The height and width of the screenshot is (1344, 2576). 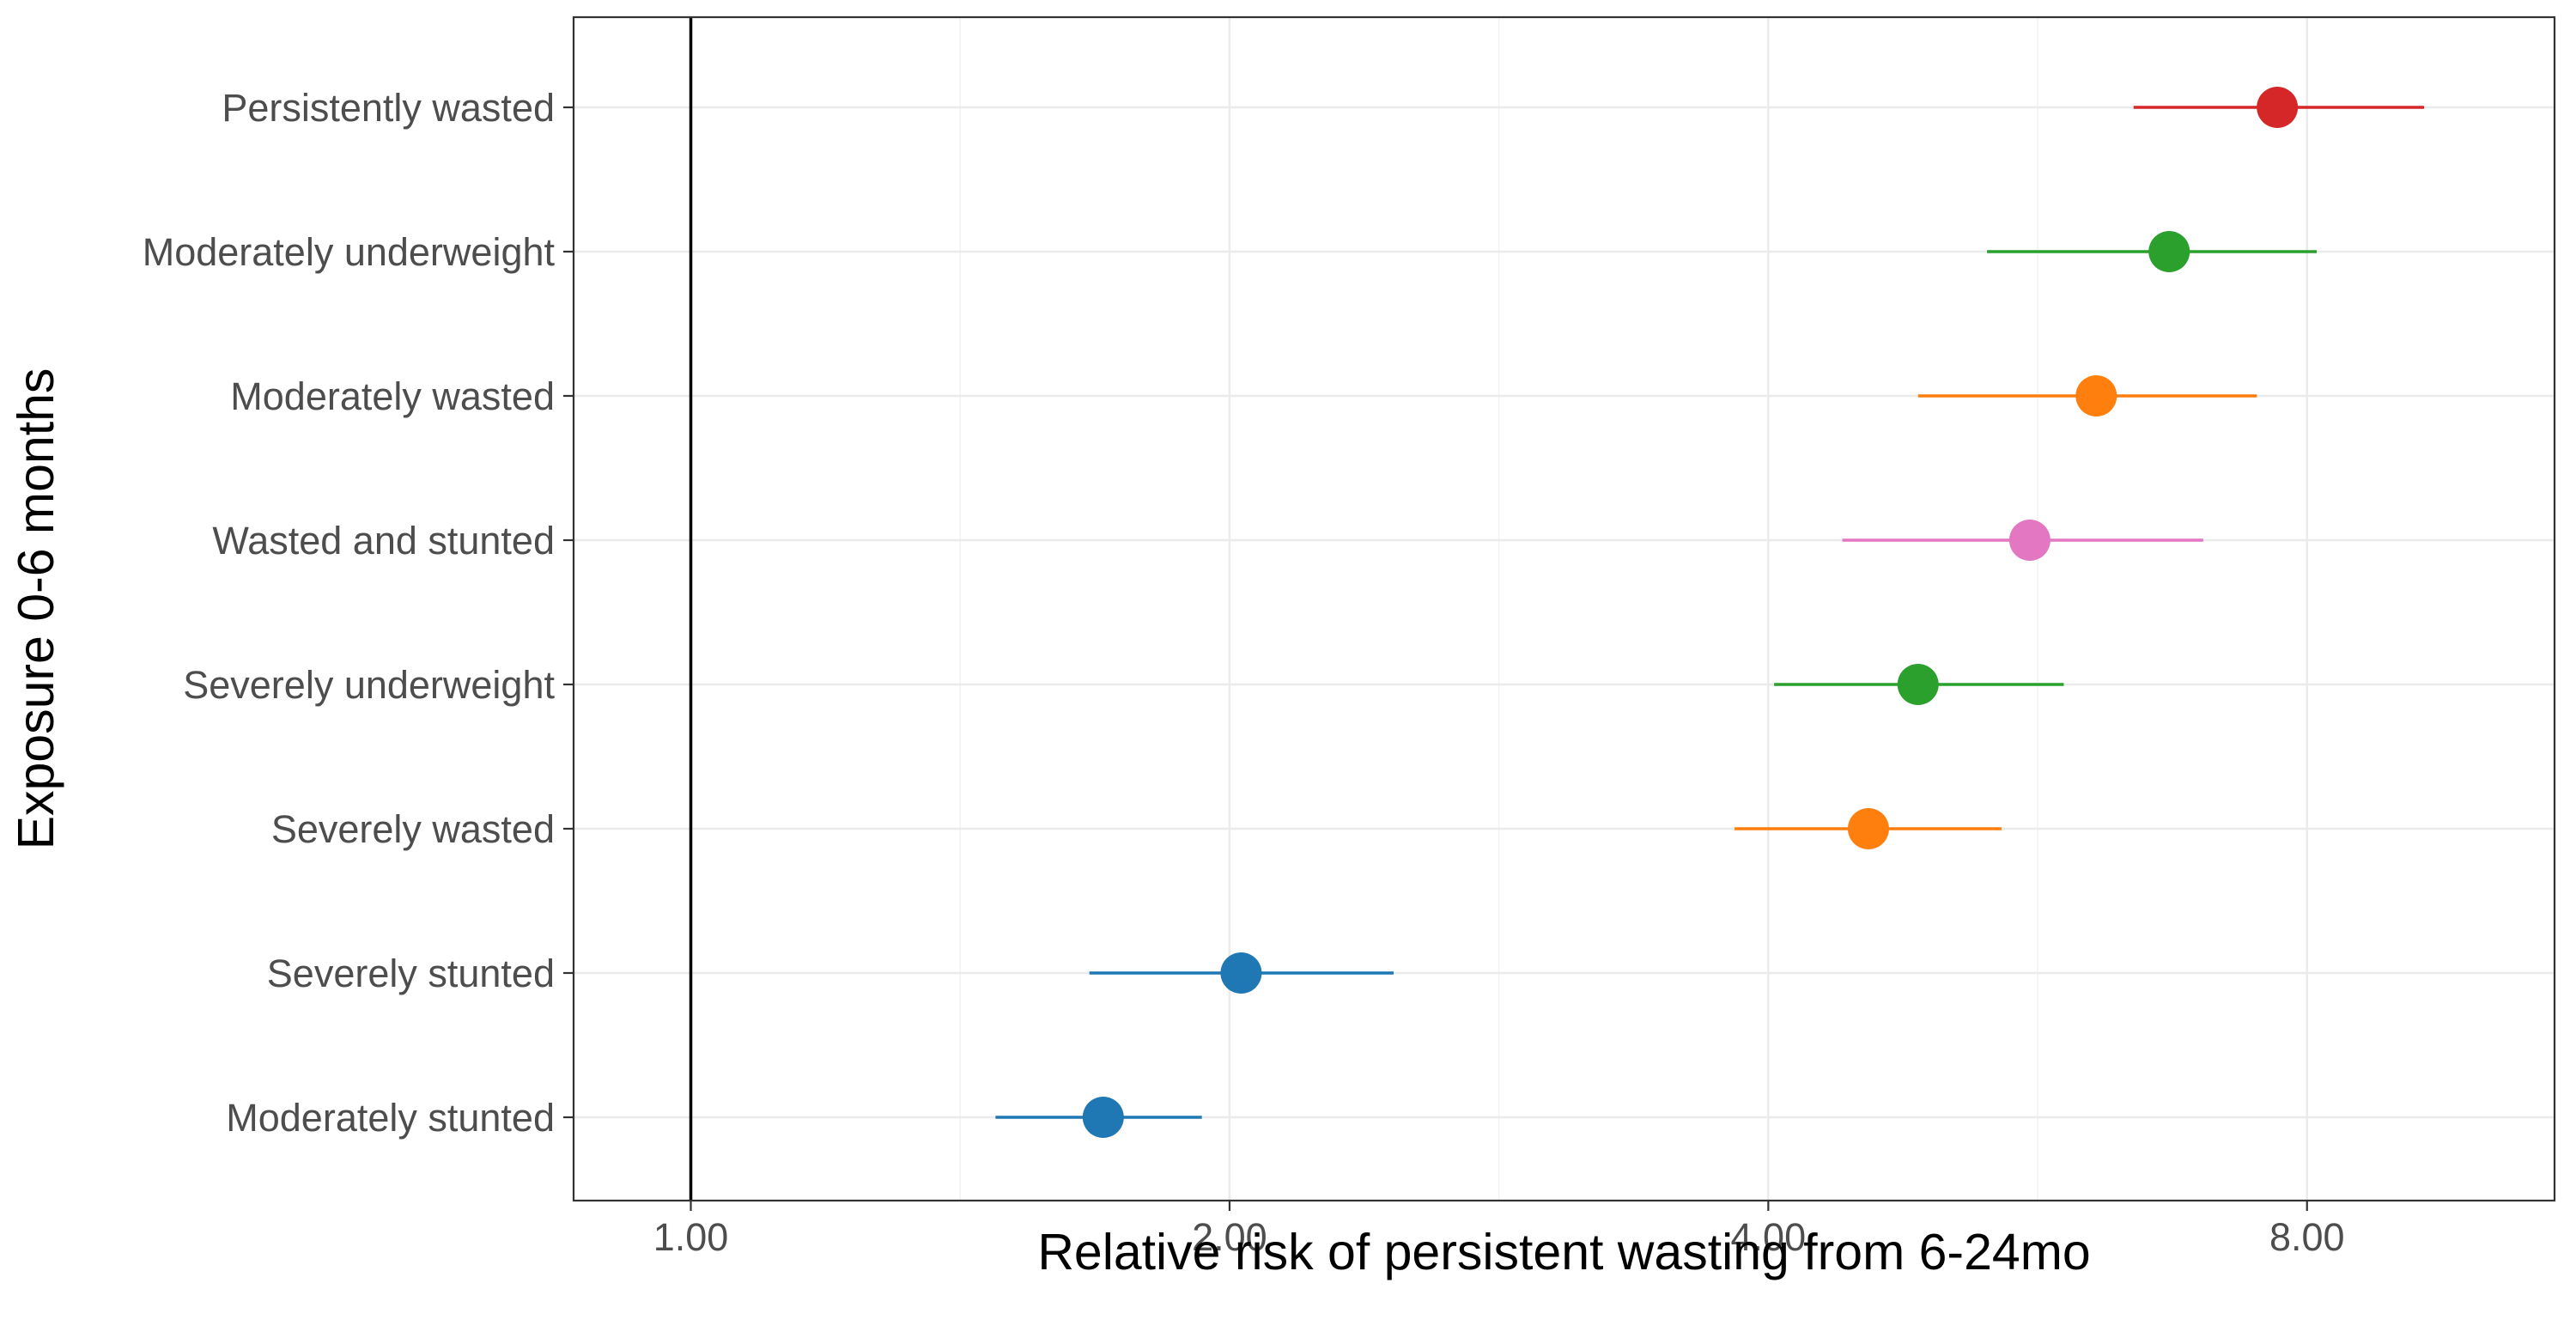 I want to click on y-tick-label: Severely underweight, so click(x=369, y=685).